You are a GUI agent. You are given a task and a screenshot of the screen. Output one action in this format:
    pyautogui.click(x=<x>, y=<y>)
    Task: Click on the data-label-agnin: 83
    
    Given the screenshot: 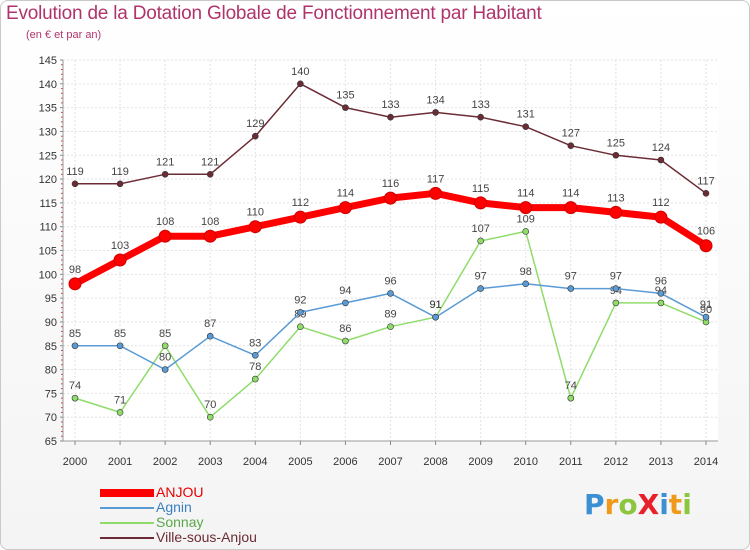 What is the action you would take?
    pyautogui.click(x=255, y=343)
    